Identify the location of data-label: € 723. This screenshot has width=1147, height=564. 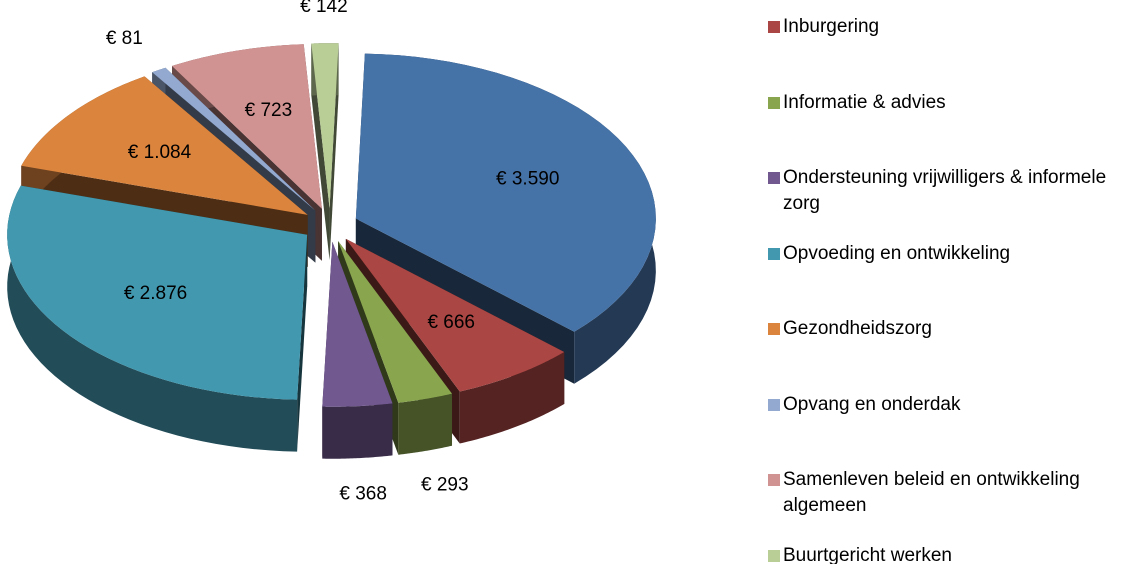
(269, 110).